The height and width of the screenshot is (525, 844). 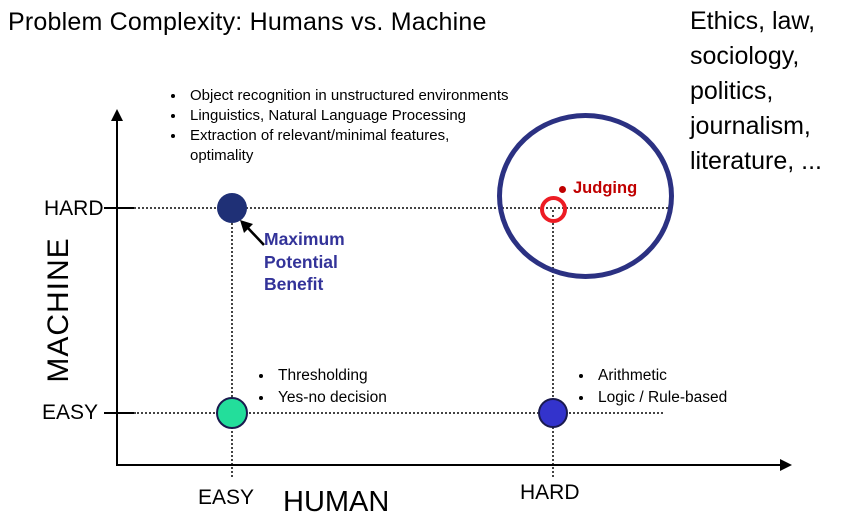 What do you see at coordinates (553, 343) in the screenshot?
I see `guide-human-hard` at bounding box center [553, 343].